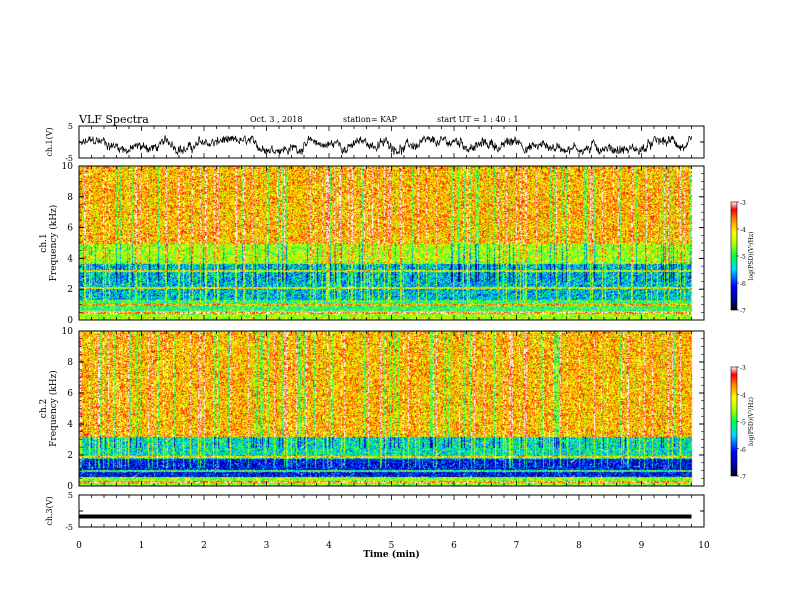  What do you see at coordinates (70, 126) in the screenshot?
I see `ch1-ytick-label: 5` at bounding box center [70, 126].